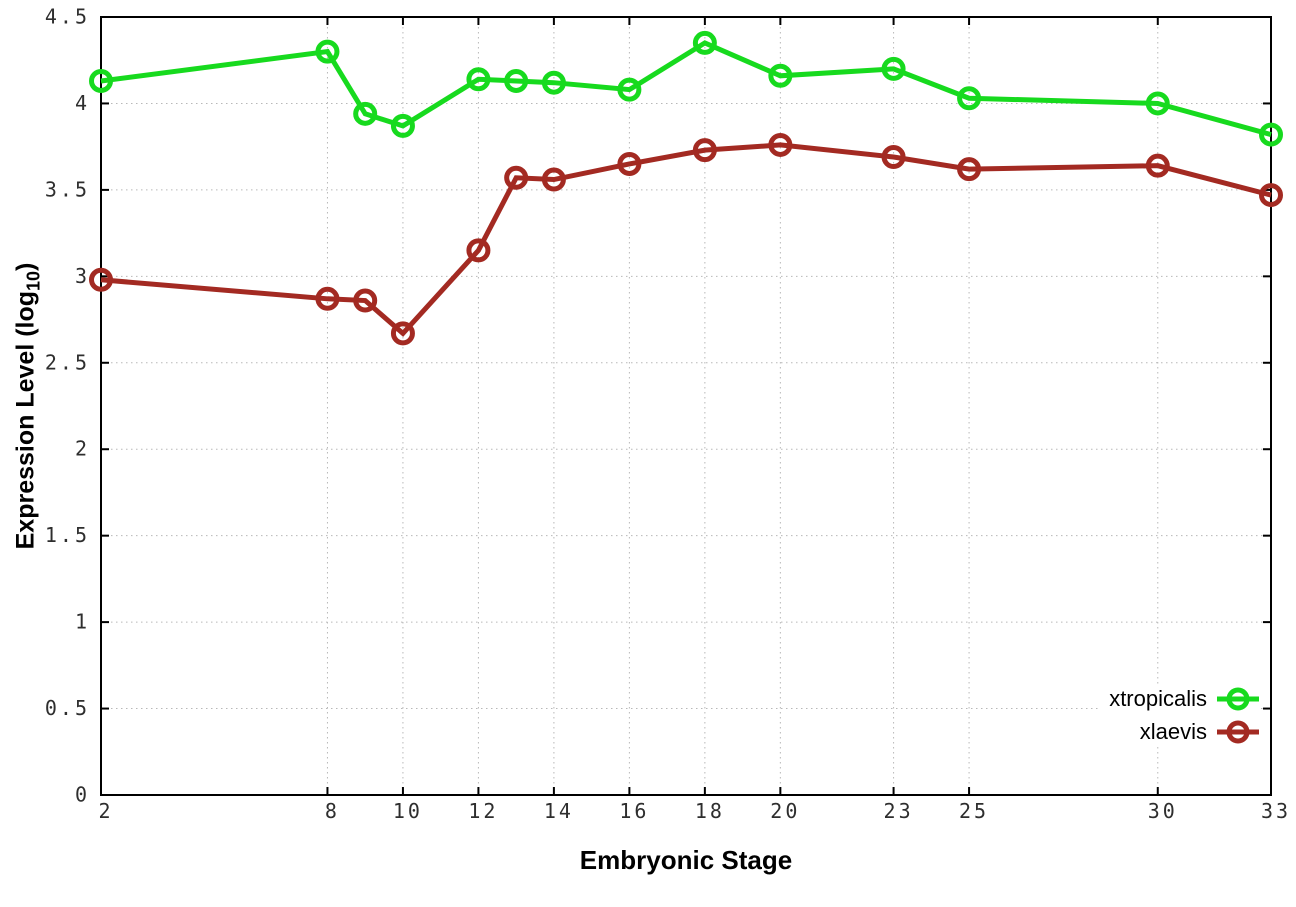 This screenshot has width=1296, height=907. I want to click on y-axis-title: Expression Level (log10), so click(28, 406).